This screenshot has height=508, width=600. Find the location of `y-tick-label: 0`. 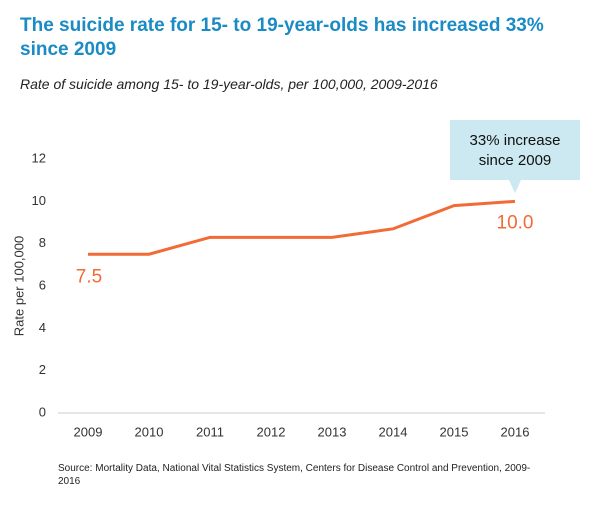

y-tick-label: 0 is located at coordinates (42, 411).